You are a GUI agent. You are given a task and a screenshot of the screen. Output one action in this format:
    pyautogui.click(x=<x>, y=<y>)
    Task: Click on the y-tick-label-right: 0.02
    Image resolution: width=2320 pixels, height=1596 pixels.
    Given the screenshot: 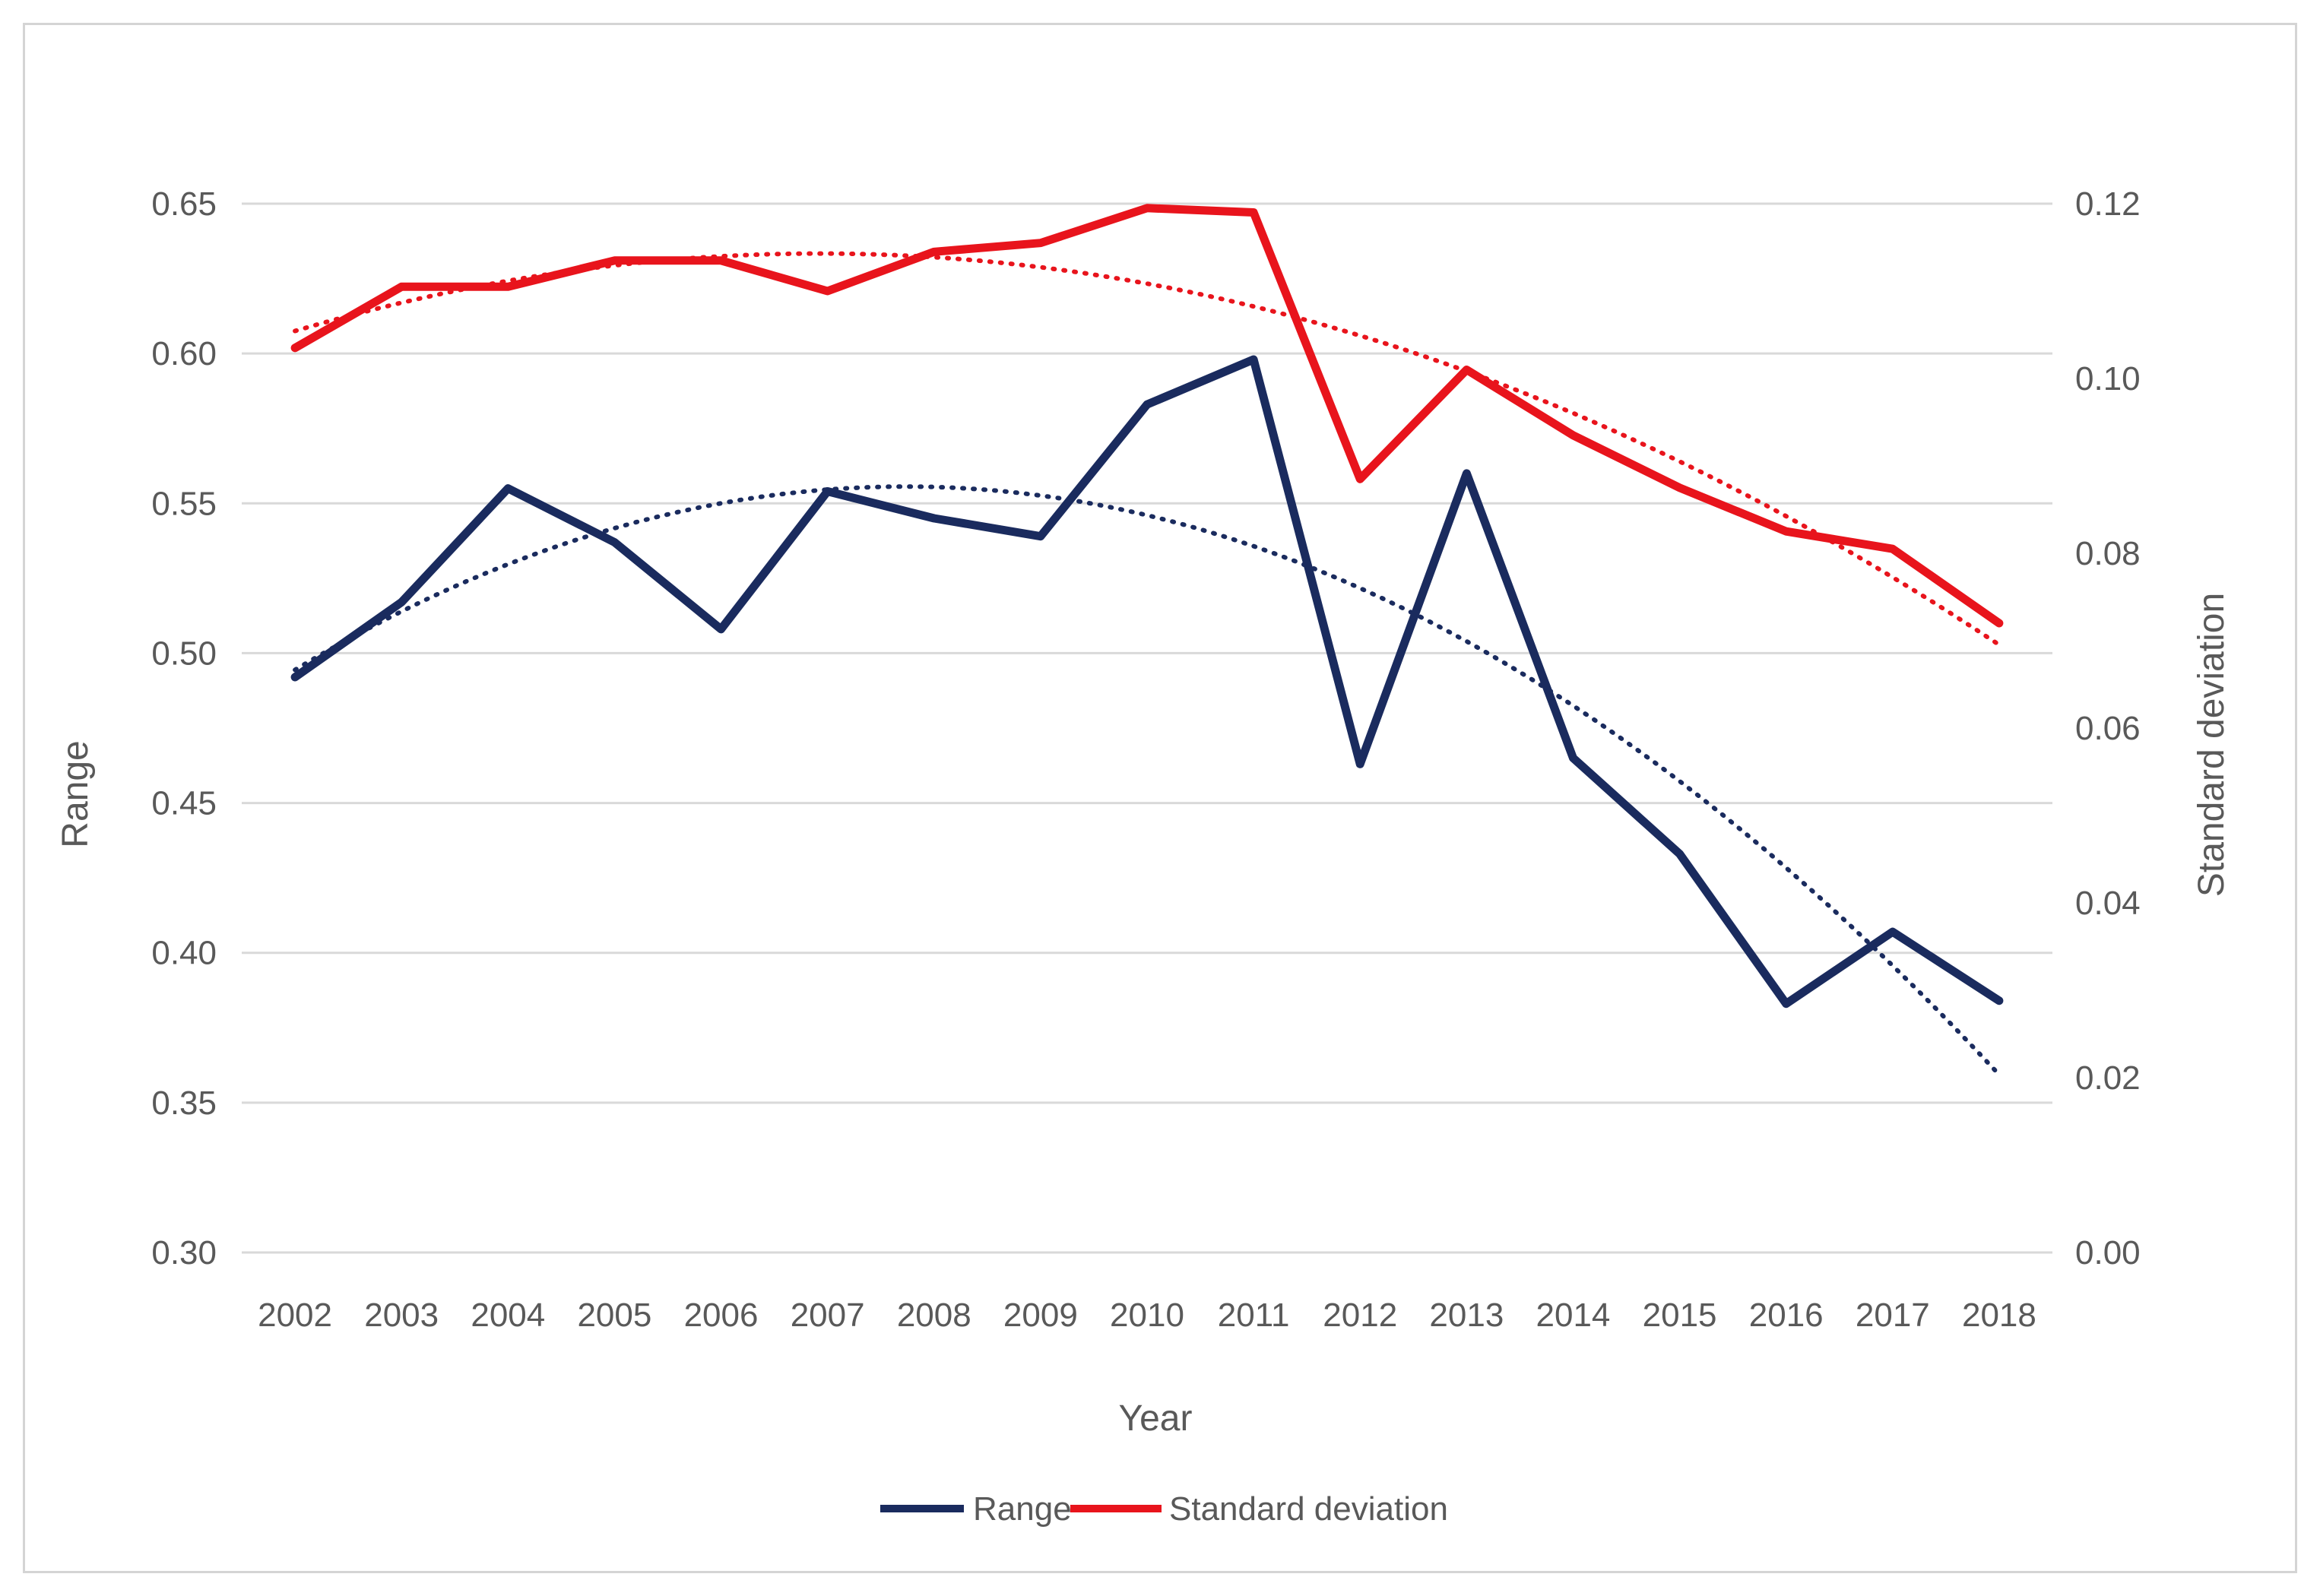 What is the action you would take?
    pyautogui.click(x=2108, y=1078)
    